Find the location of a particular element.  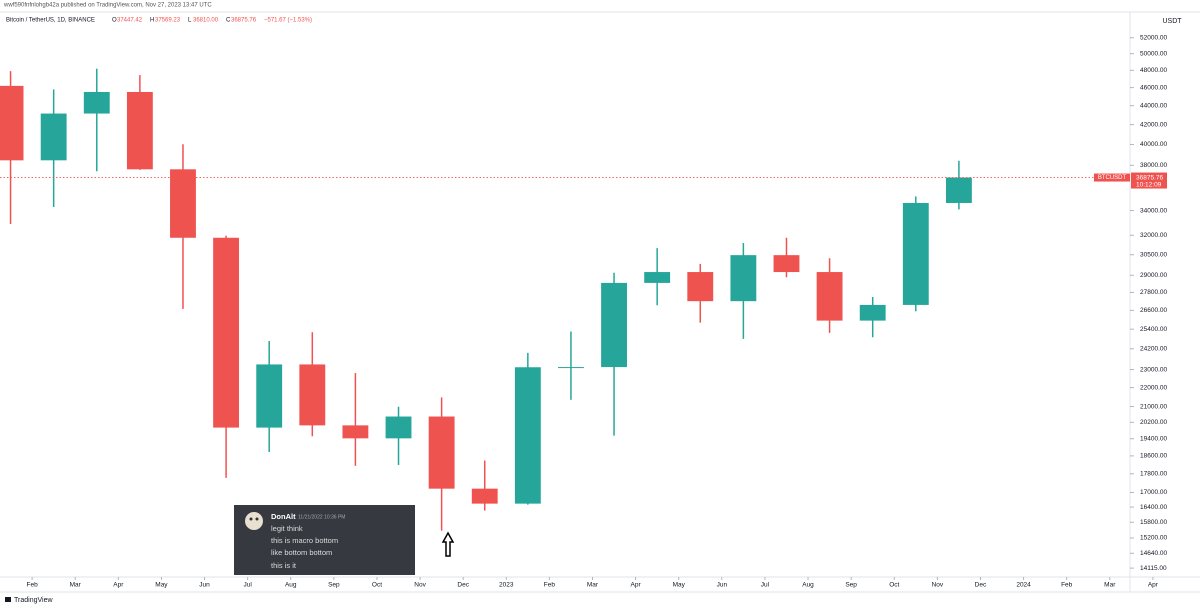

ohlc-value: 37447.42 is located at coordinates (130, 21).